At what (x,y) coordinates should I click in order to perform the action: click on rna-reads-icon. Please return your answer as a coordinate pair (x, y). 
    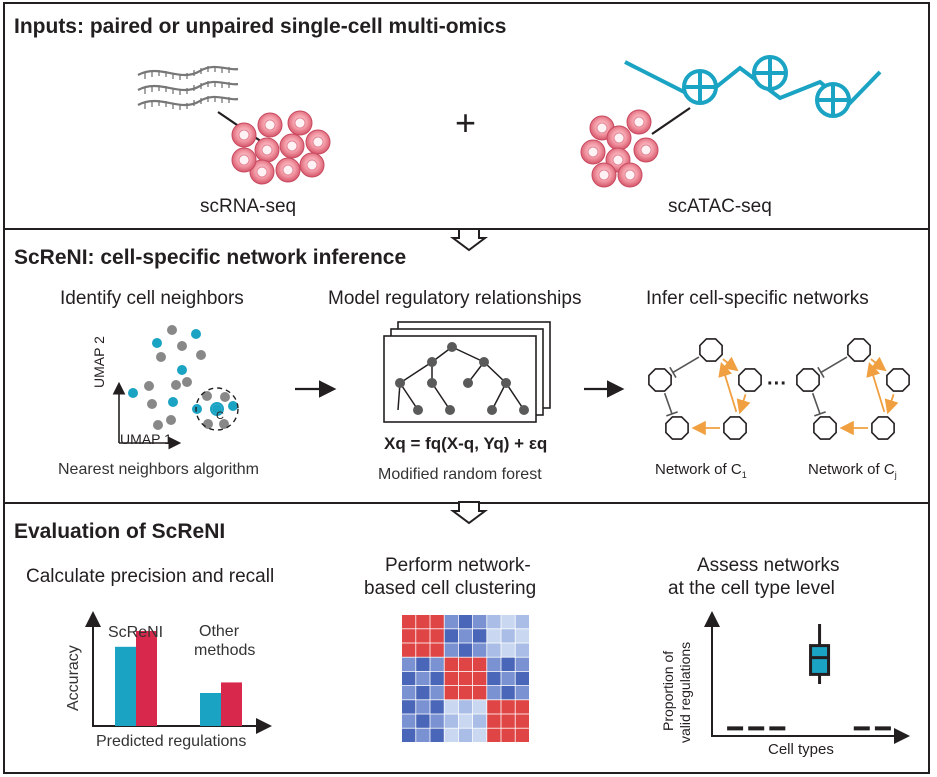
    Looking at the image, I should click on (188, 86).